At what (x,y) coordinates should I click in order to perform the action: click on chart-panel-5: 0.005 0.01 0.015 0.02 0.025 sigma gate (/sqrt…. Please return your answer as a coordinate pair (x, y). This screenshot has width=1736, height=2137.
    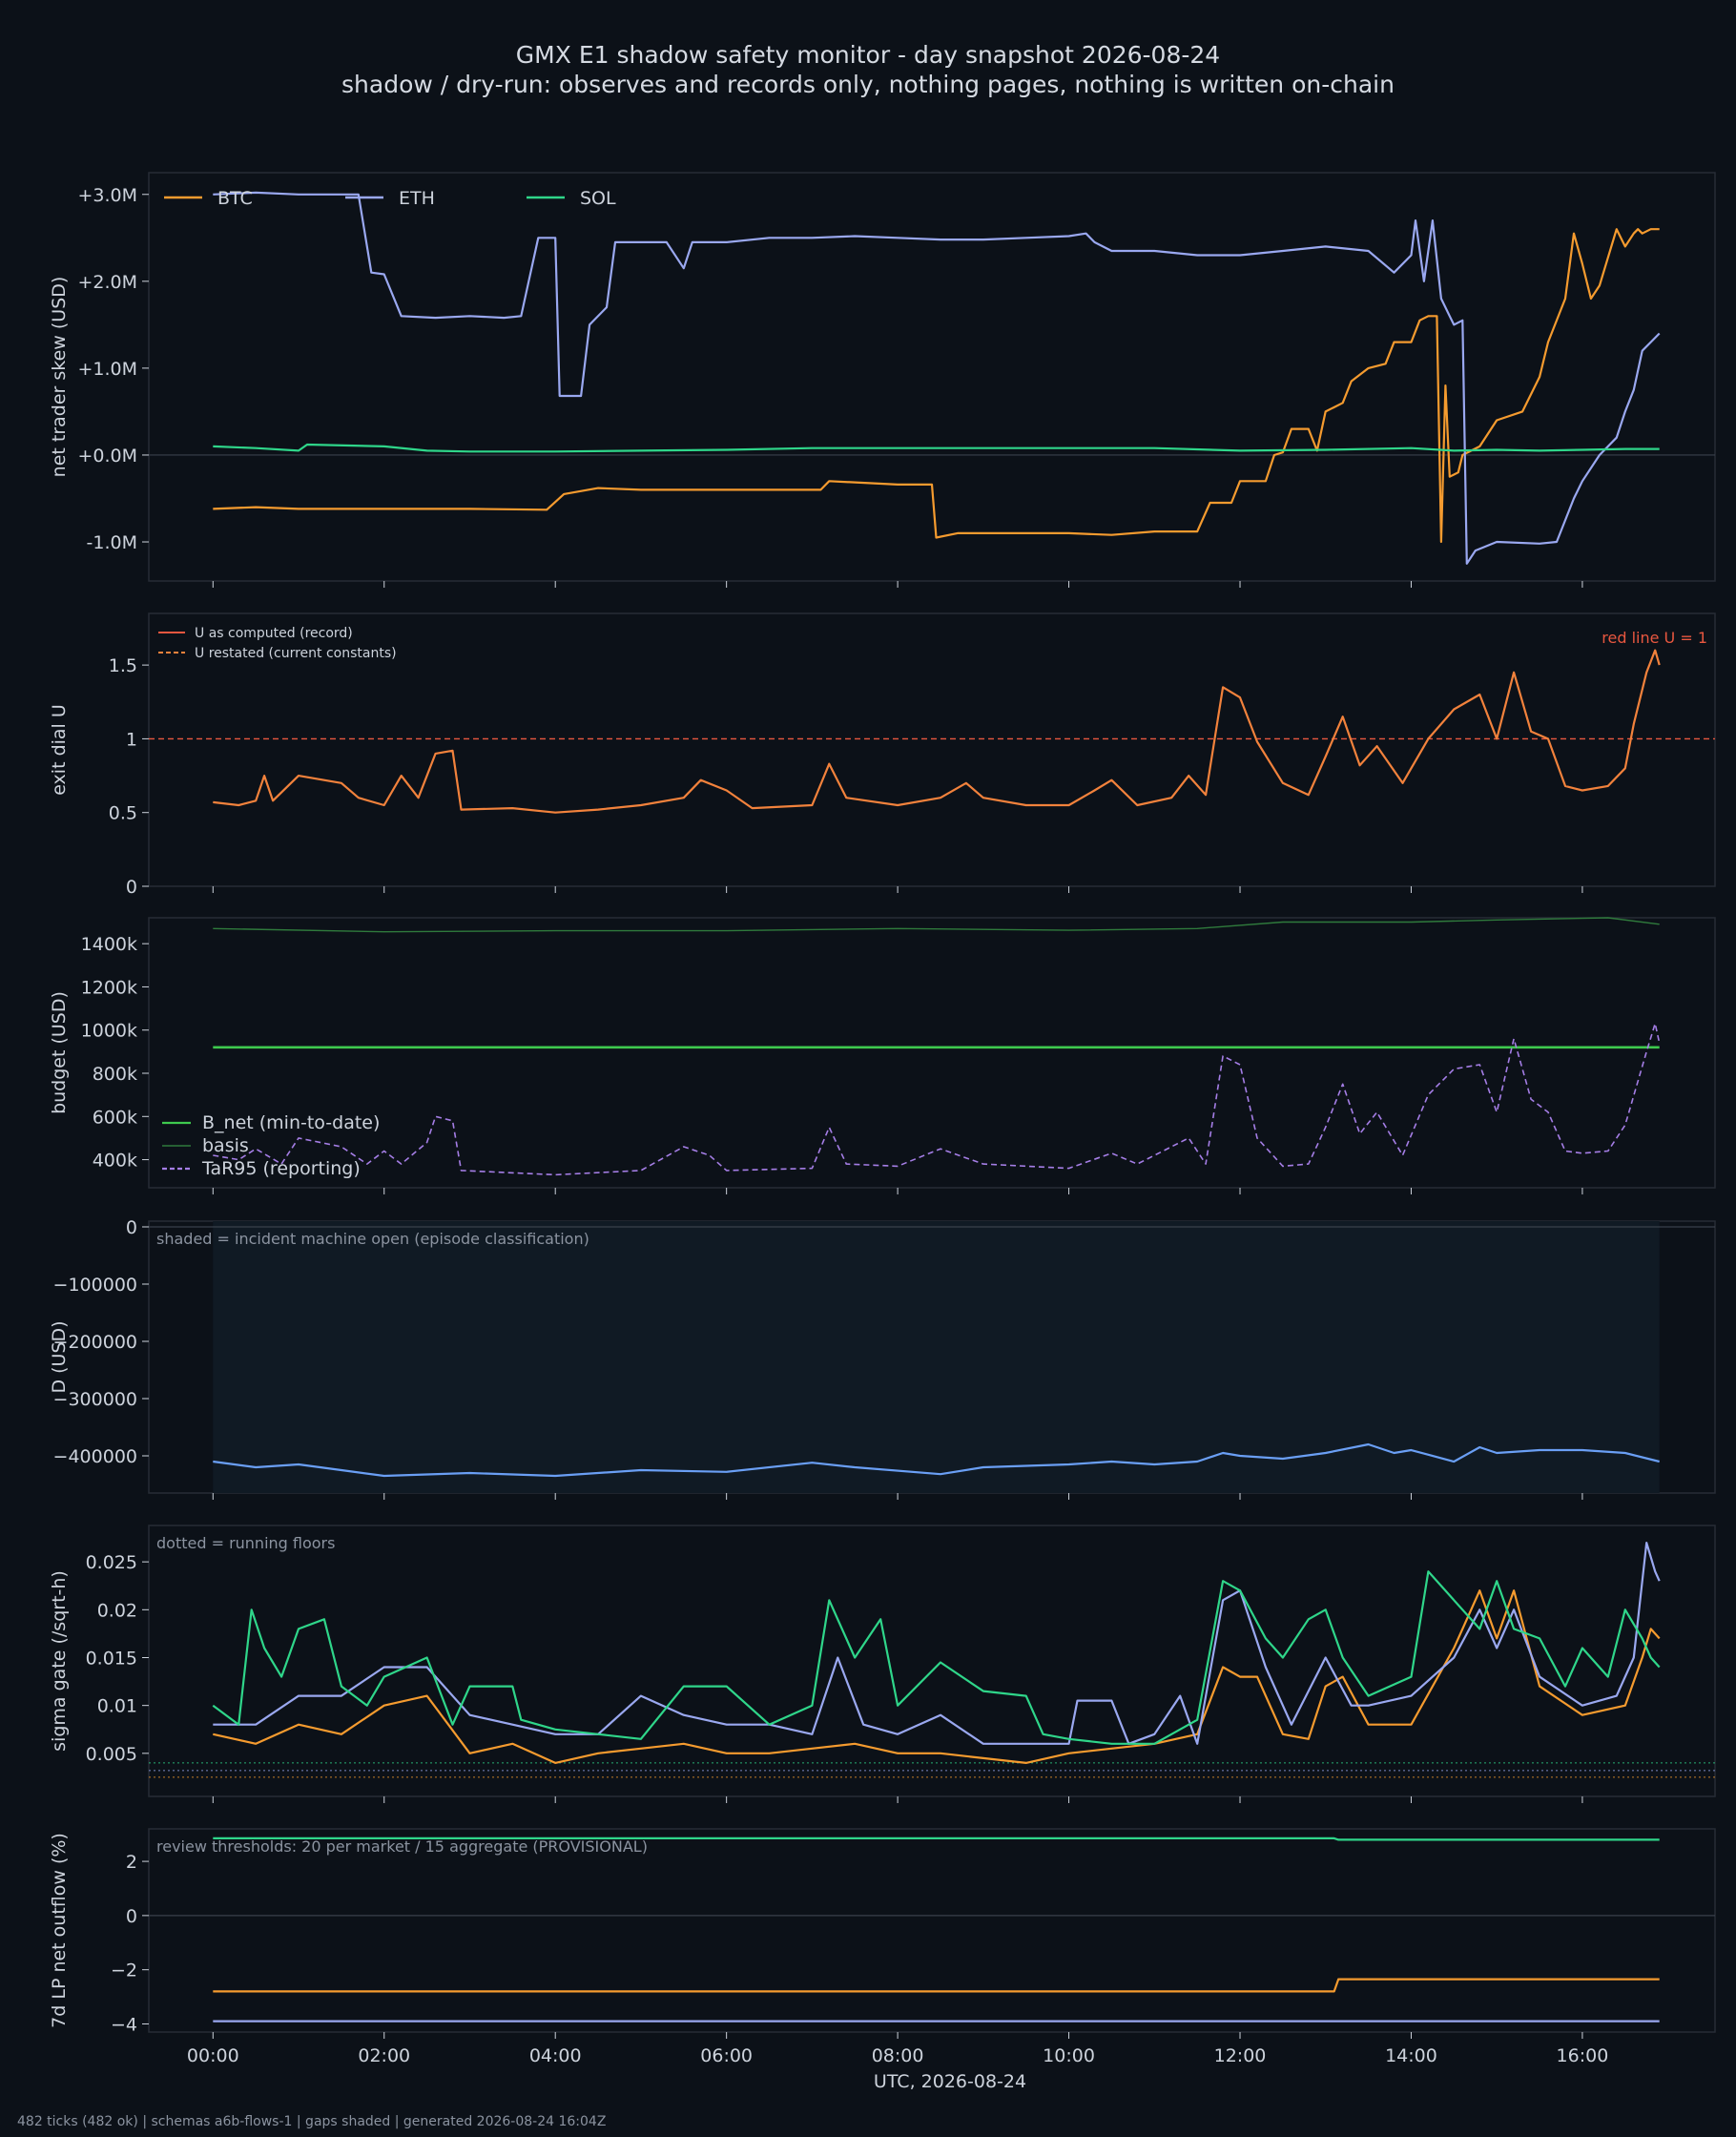
    Looking at the image, I should click on (882, 1664).